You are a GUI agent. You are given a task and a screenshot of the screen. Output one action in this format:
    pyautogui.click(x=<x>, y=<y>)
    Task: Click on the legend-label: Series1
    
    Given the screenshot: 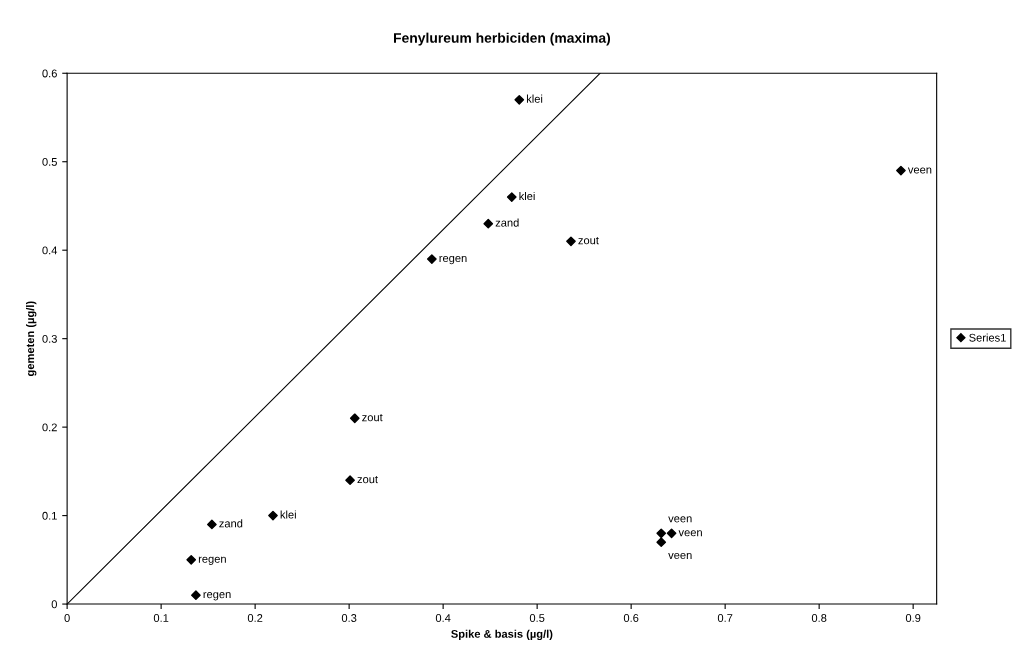 What is the action you would take?
    pyautogui.click(x=987, y=337)
    